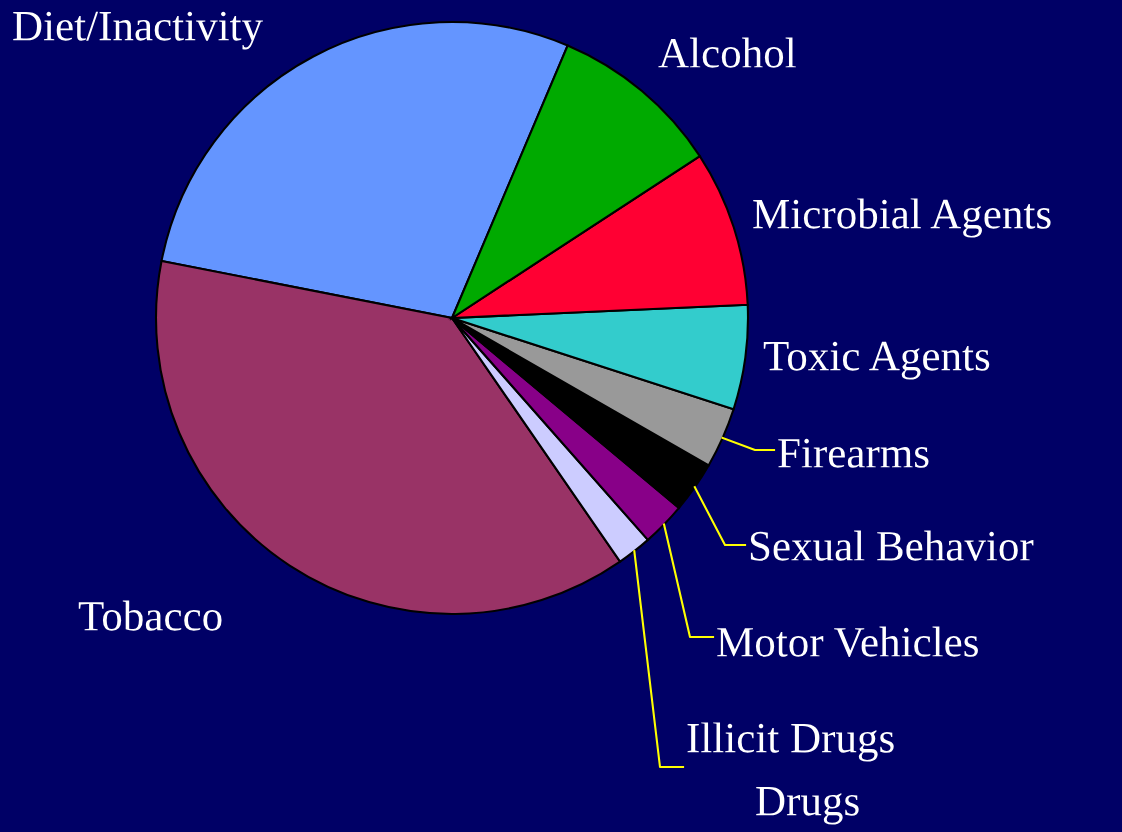 The image size is (1122, 832). What do you see at coordinates (790, 742) in the screenshot?
I see `slice-label: Illicit Drugs` at bounding box center [790, 742].